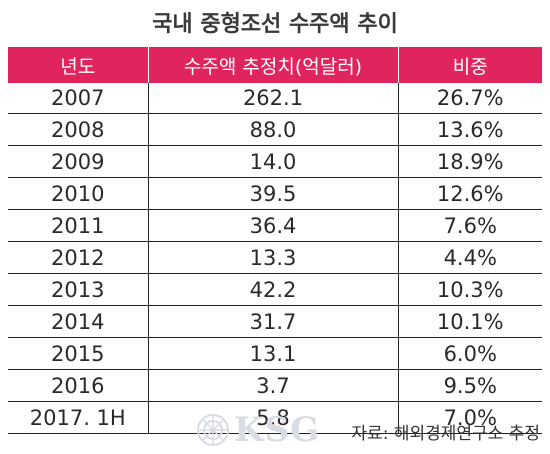 This screenshot has width=550, height=454. I want to click on table-header-row: 년도 수주액 추정치(억달러) 비중, so click(275, 65).